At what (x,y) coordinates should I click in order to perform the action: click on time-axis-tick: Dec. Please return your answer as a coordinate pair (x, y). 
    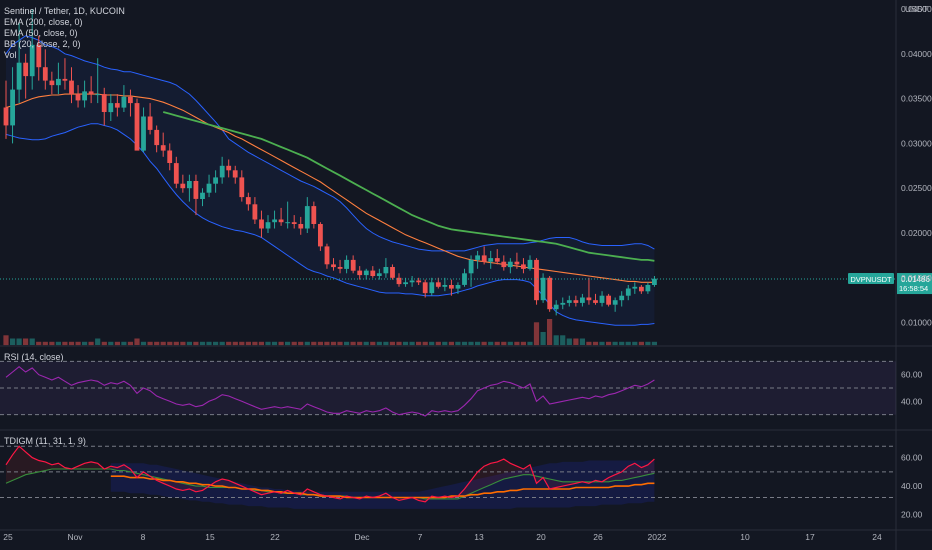
    Looking at the image, I should click on (362, 537).